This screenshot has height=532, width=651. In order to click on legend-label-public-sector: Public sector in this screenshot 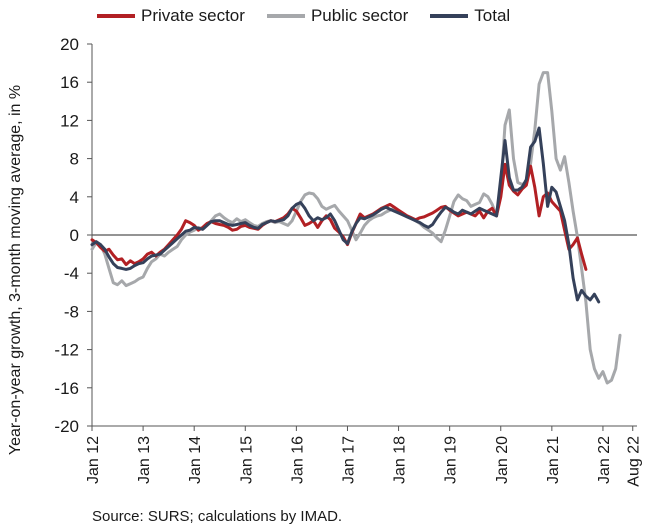, I will do `click(359, 15)`.